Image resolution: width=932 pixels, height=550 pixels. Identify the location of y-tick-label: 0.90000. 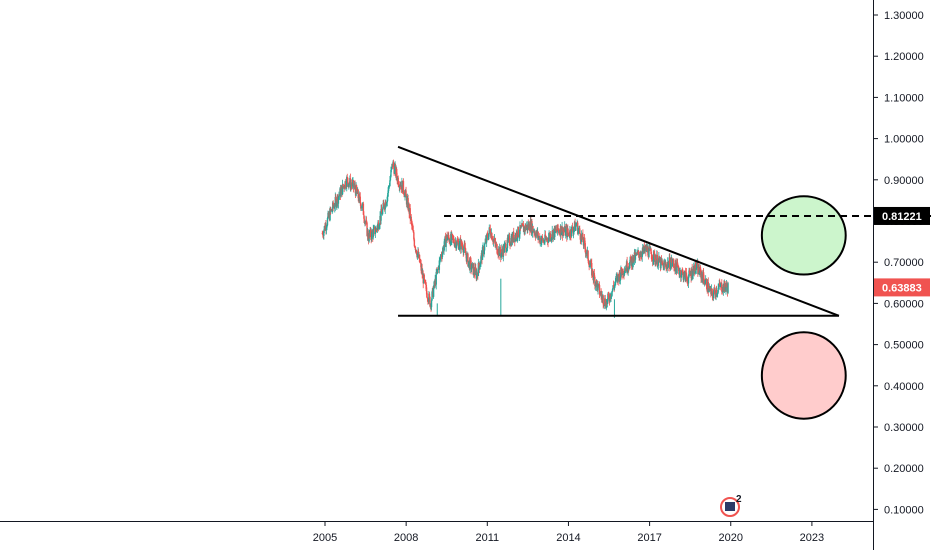
(904, 181).